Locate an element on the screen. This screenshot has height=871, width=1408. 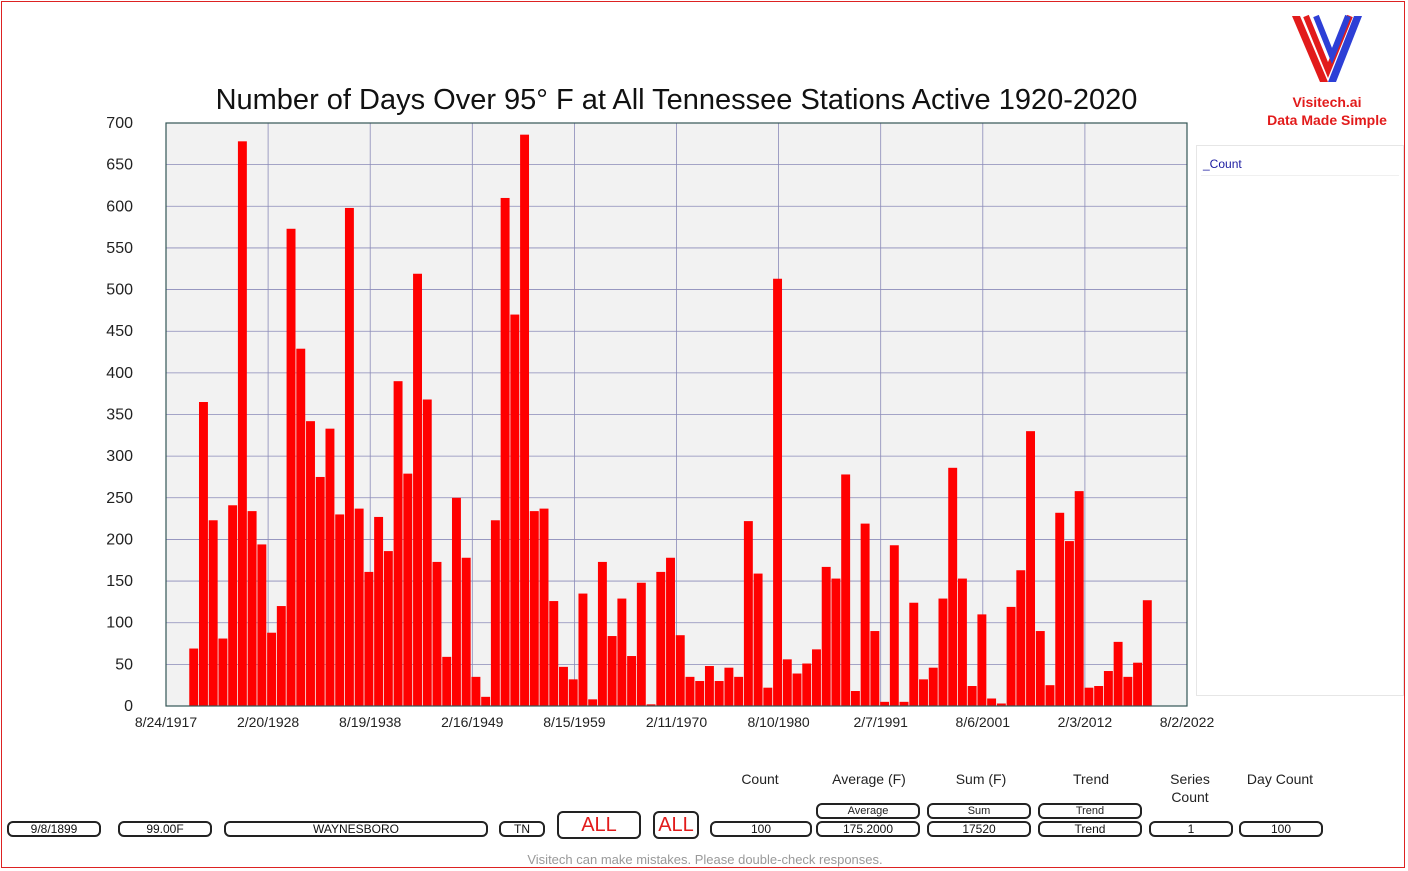
sum-selector: Sum is located at coordinates (979, 811).